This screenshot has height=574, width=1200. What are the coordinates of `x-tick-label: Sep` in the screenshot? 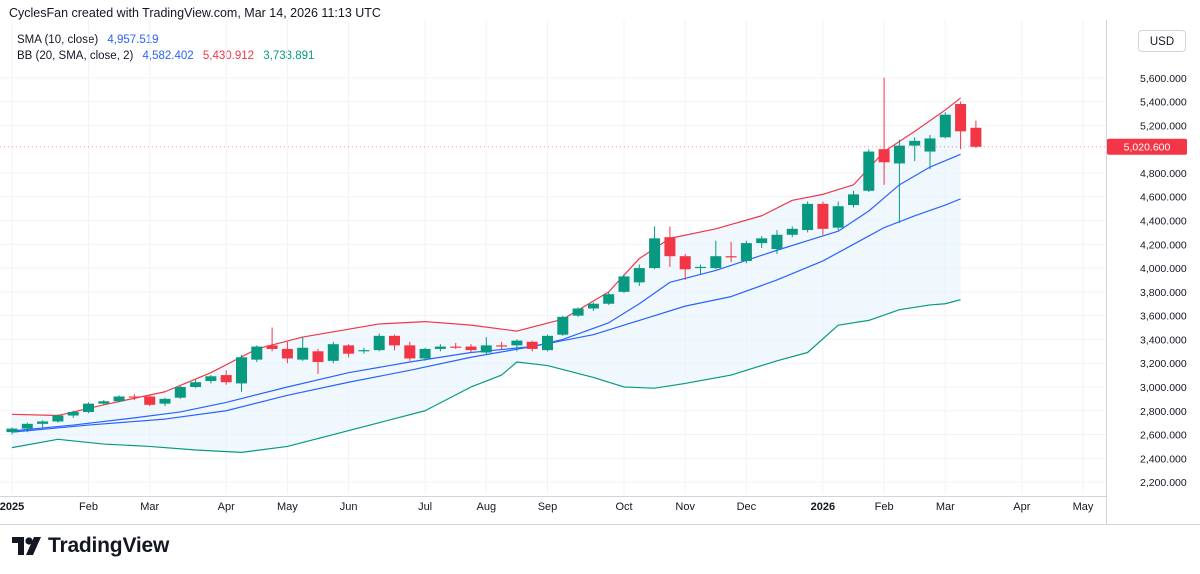 It's located at (548, 507).